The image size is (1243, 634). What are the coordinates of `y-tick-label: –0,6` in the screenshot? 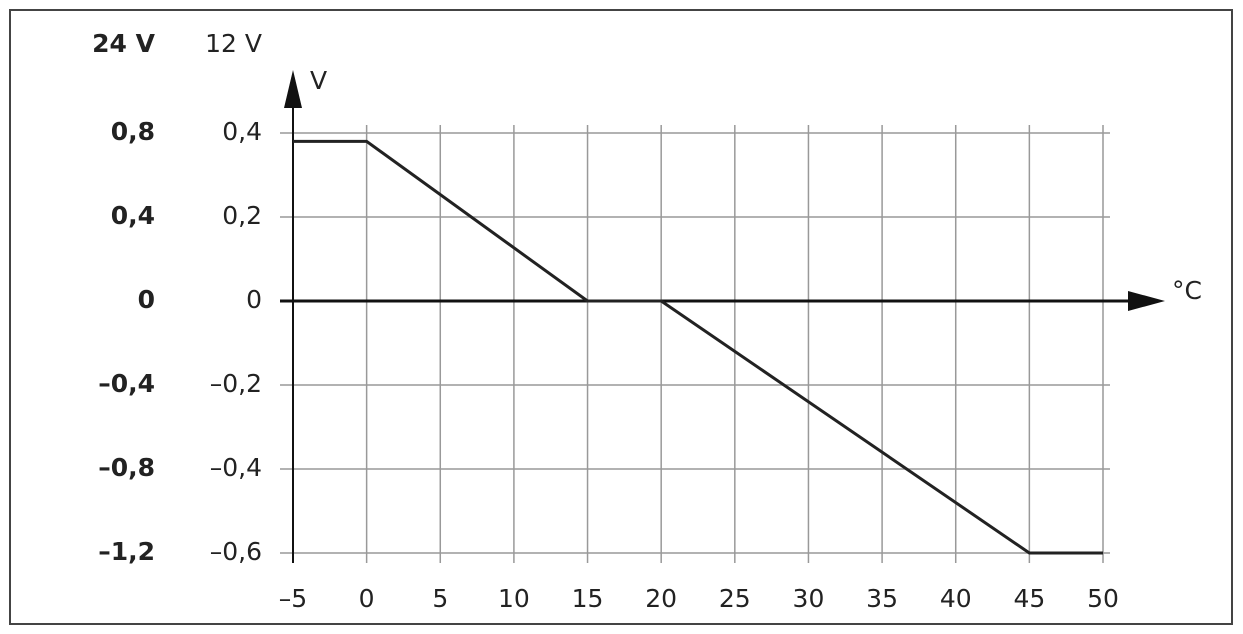 It's located at (236, 551).